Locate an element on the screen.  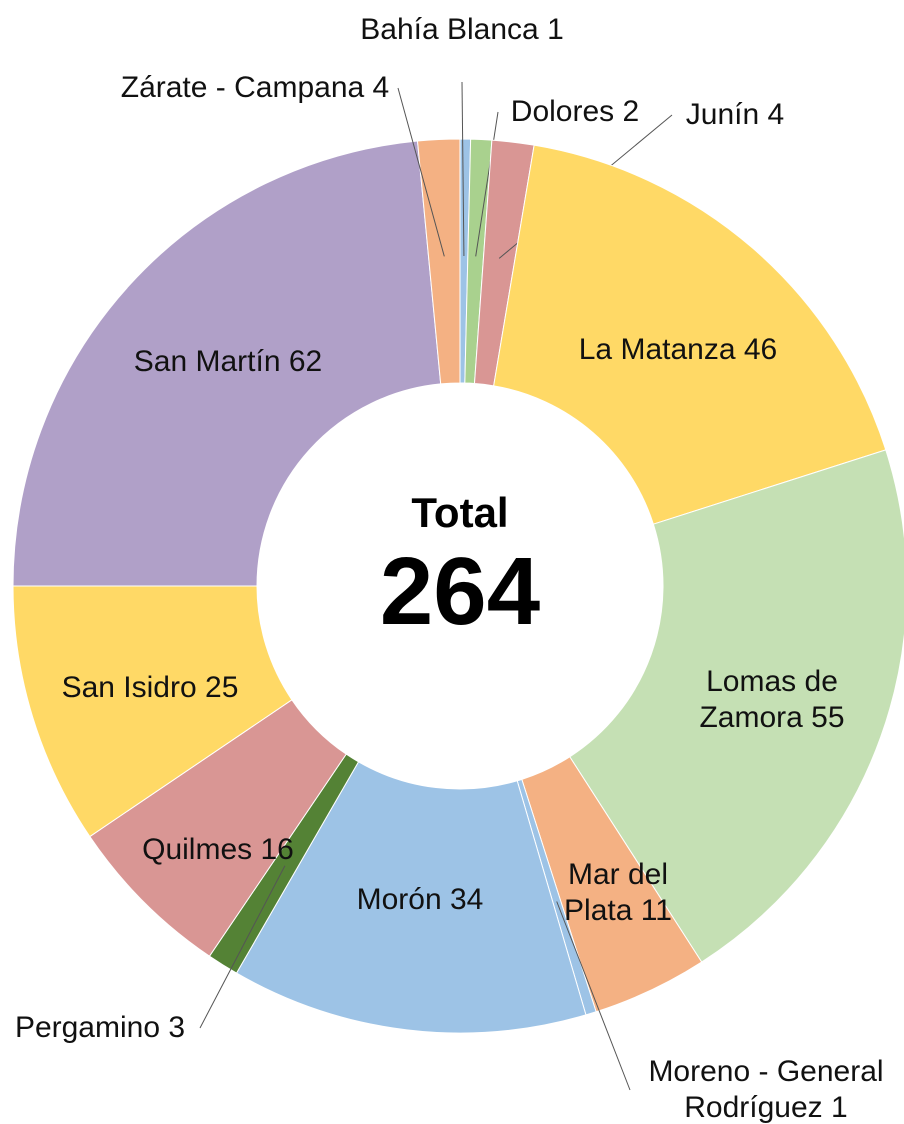
segment-value: 11 is located at coordinates (656, 910).